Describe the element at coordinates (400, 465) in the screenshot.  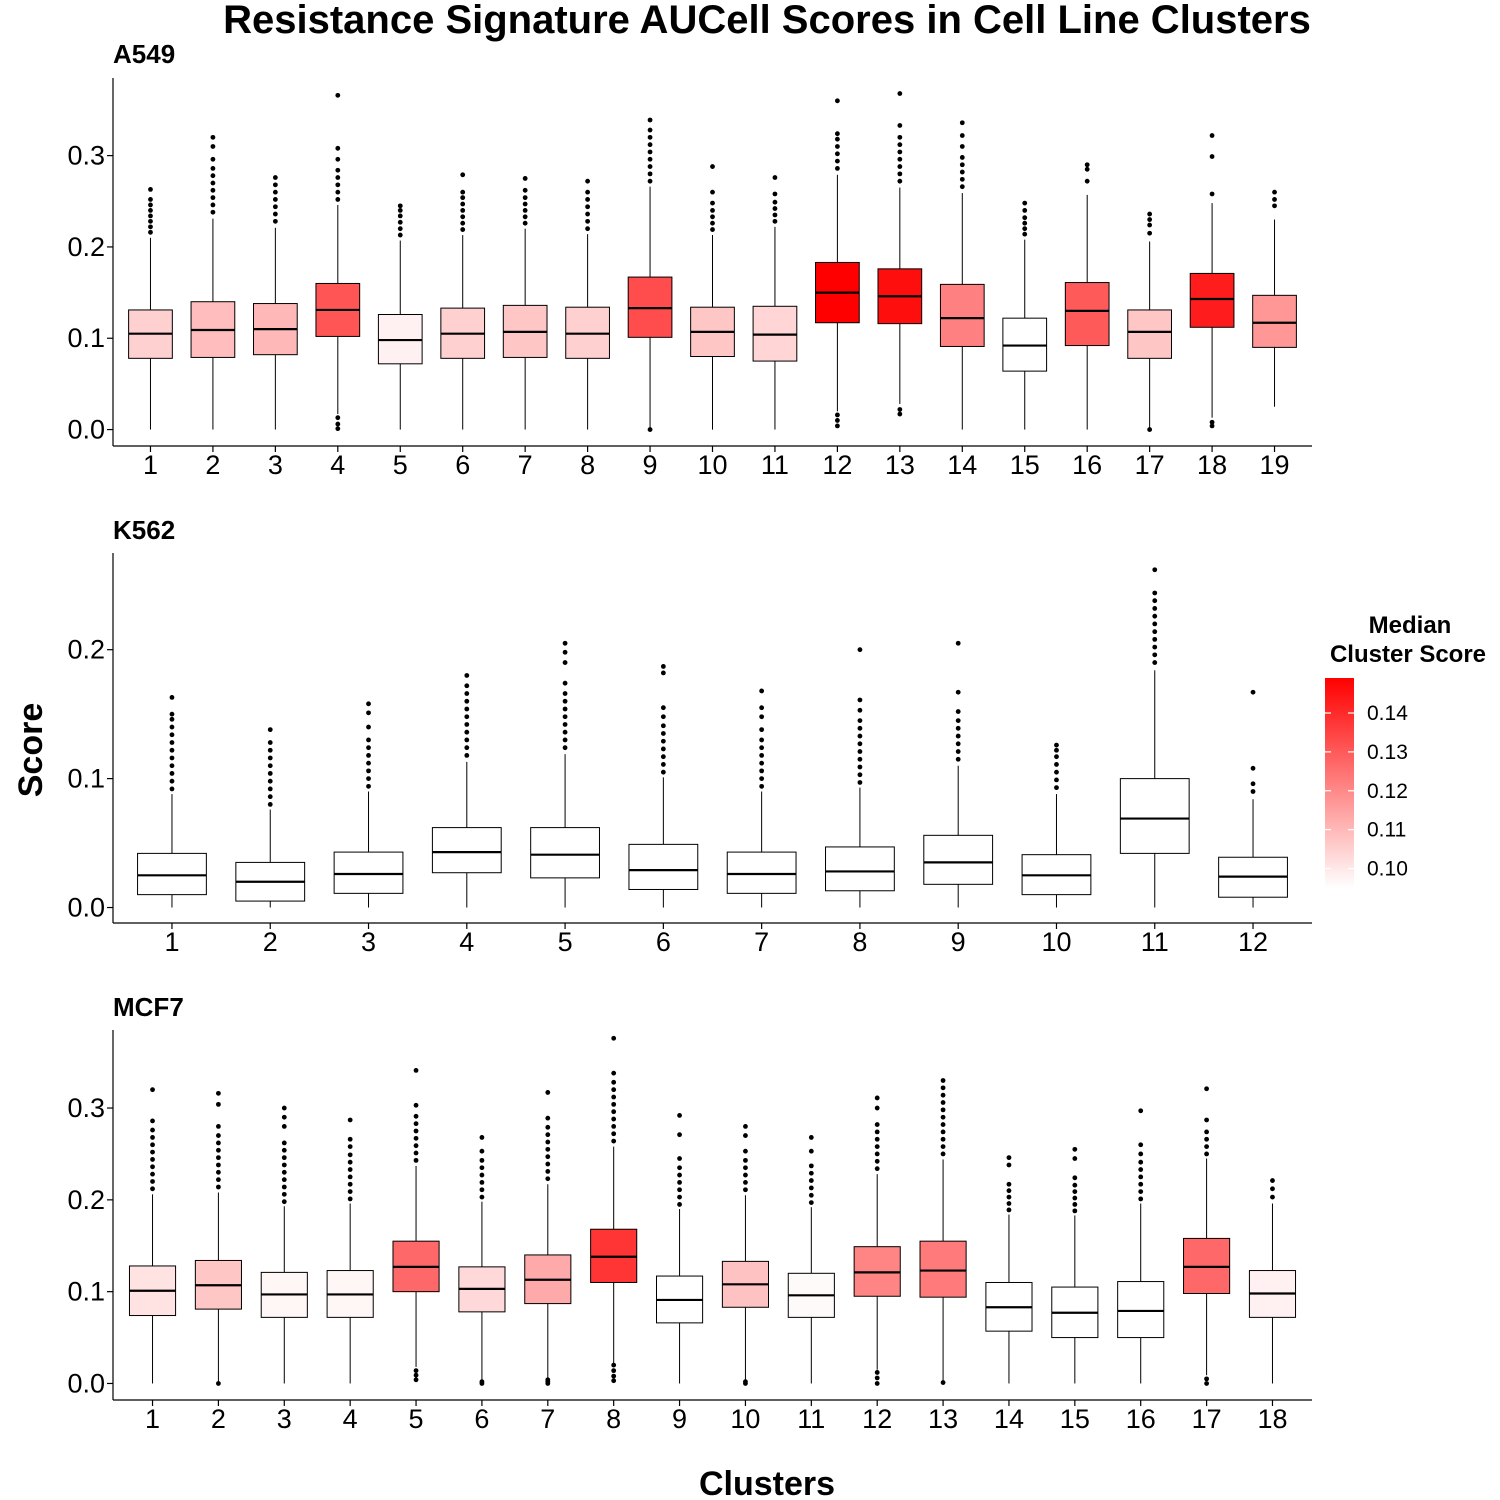
I see `x-tick-label: 5` at that location.